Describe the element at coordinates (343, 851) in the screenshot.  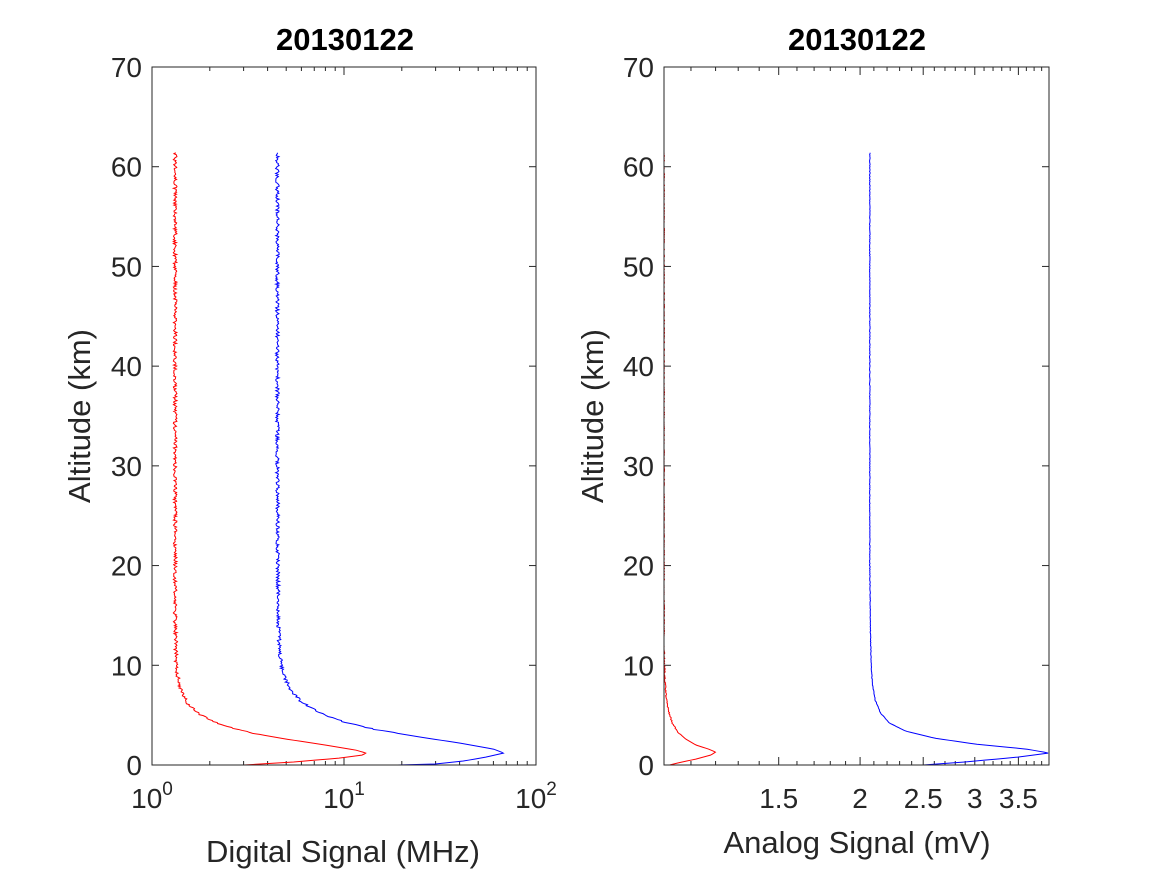
I see `x-axis-label: Digital Signal (MHz)` at that location.